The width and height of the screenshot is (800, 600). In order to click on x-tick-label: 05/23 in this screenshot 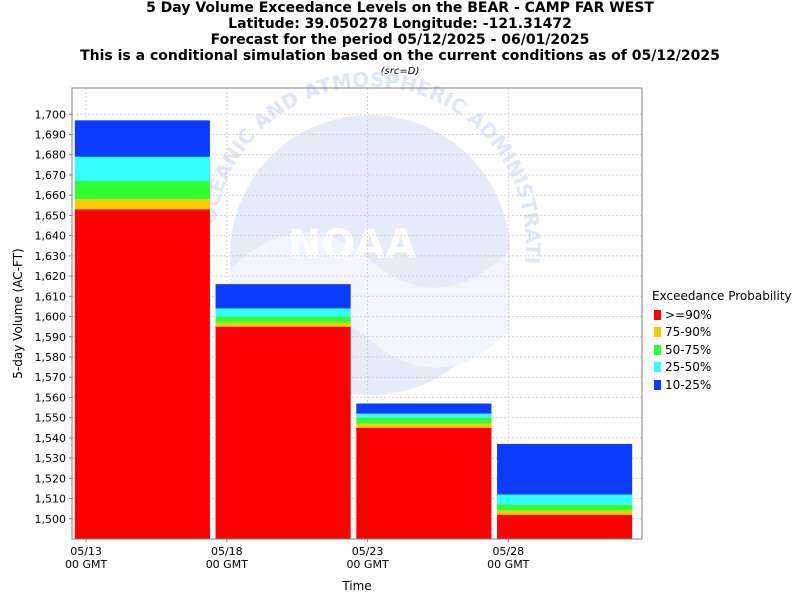, I will do `click(368, 551)`.